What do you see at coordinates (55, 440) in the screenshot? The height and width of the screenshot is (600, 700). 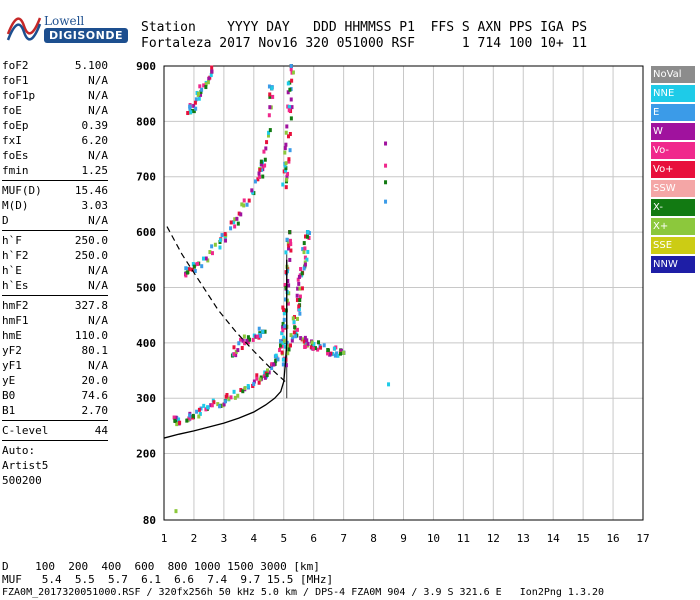 I see `divider` at bounding box center [55, 440].